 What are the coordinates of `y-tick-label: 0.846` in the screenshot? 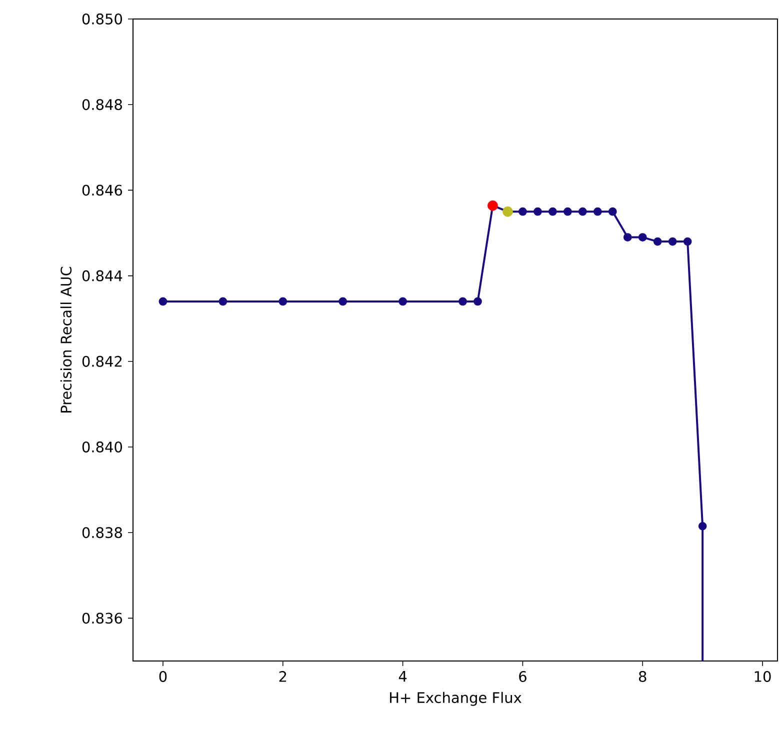 It's located at (102, 190).